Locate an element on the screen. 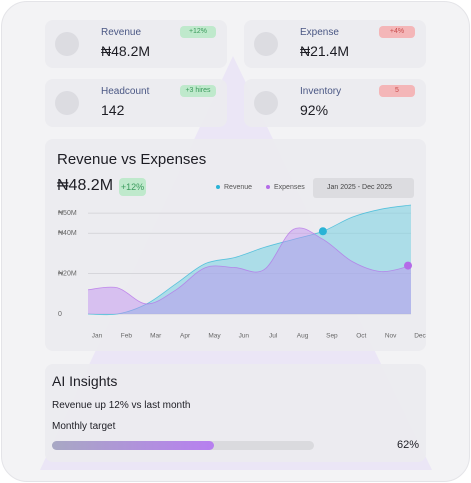 This screenshot has width=471, height=483. card-label: Expense is located at coordinates (319, 32).